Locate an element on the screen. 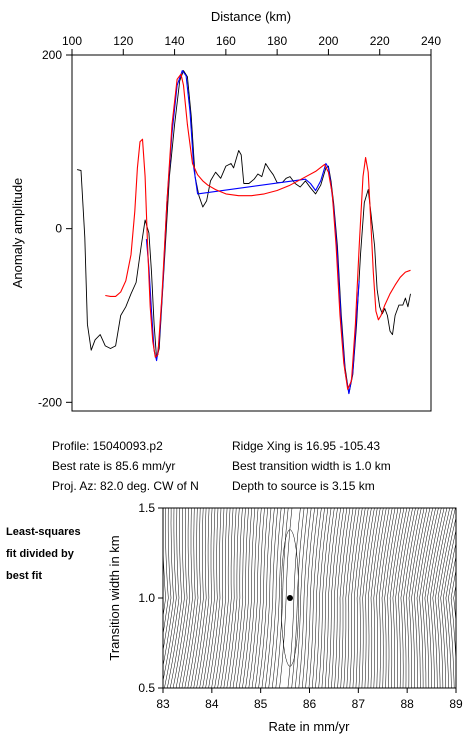 The width and height of the screenshot is (467, 745). bottom-y-tick-label: 1.5 is located at coordinates (146, 508).